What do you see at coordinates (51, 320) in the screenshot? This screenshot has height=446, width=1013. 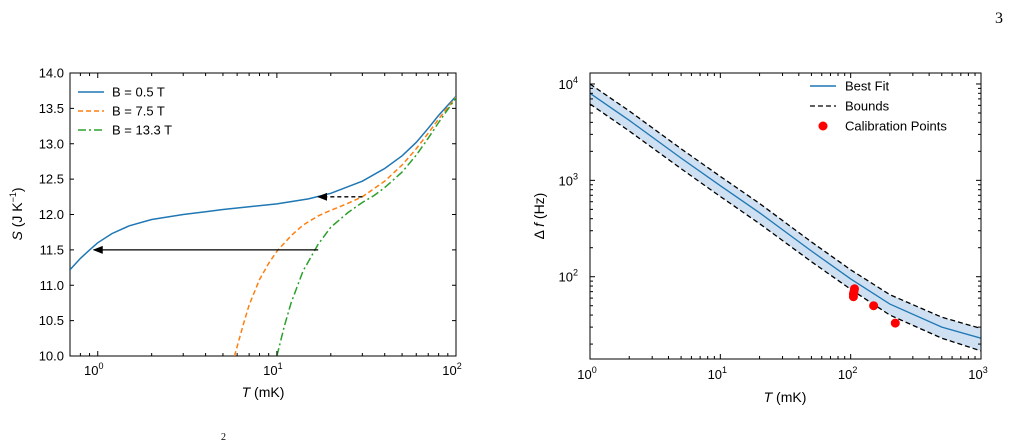 I see `left-y-tick-label: 10.5` at bounding box center [51, 320].